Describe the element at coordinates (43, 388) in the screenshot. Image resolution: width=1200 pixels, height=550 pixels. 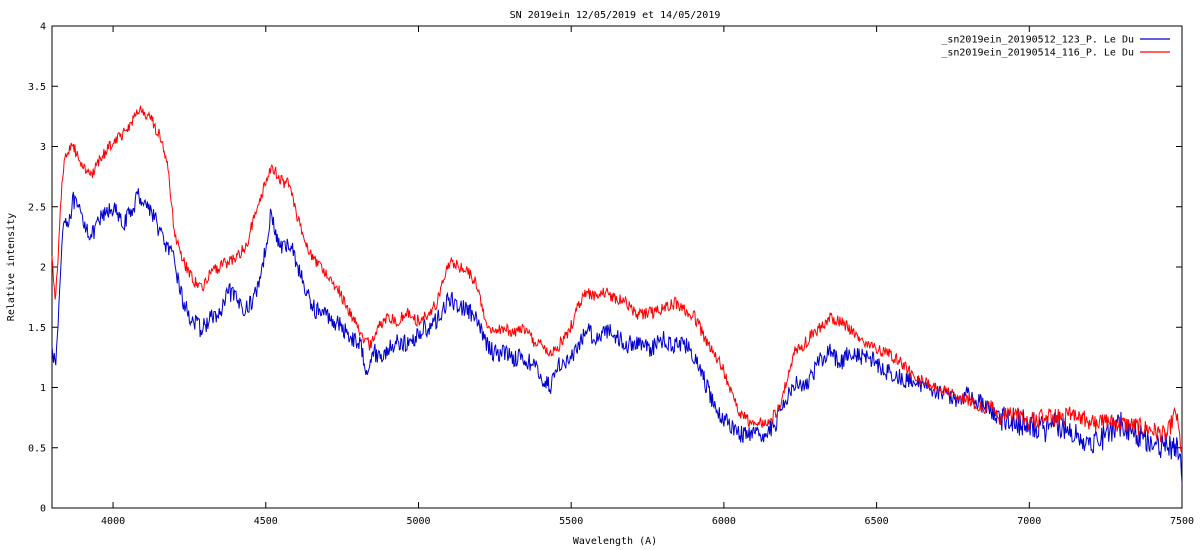
I see `y-tick-label: 1` at that location.